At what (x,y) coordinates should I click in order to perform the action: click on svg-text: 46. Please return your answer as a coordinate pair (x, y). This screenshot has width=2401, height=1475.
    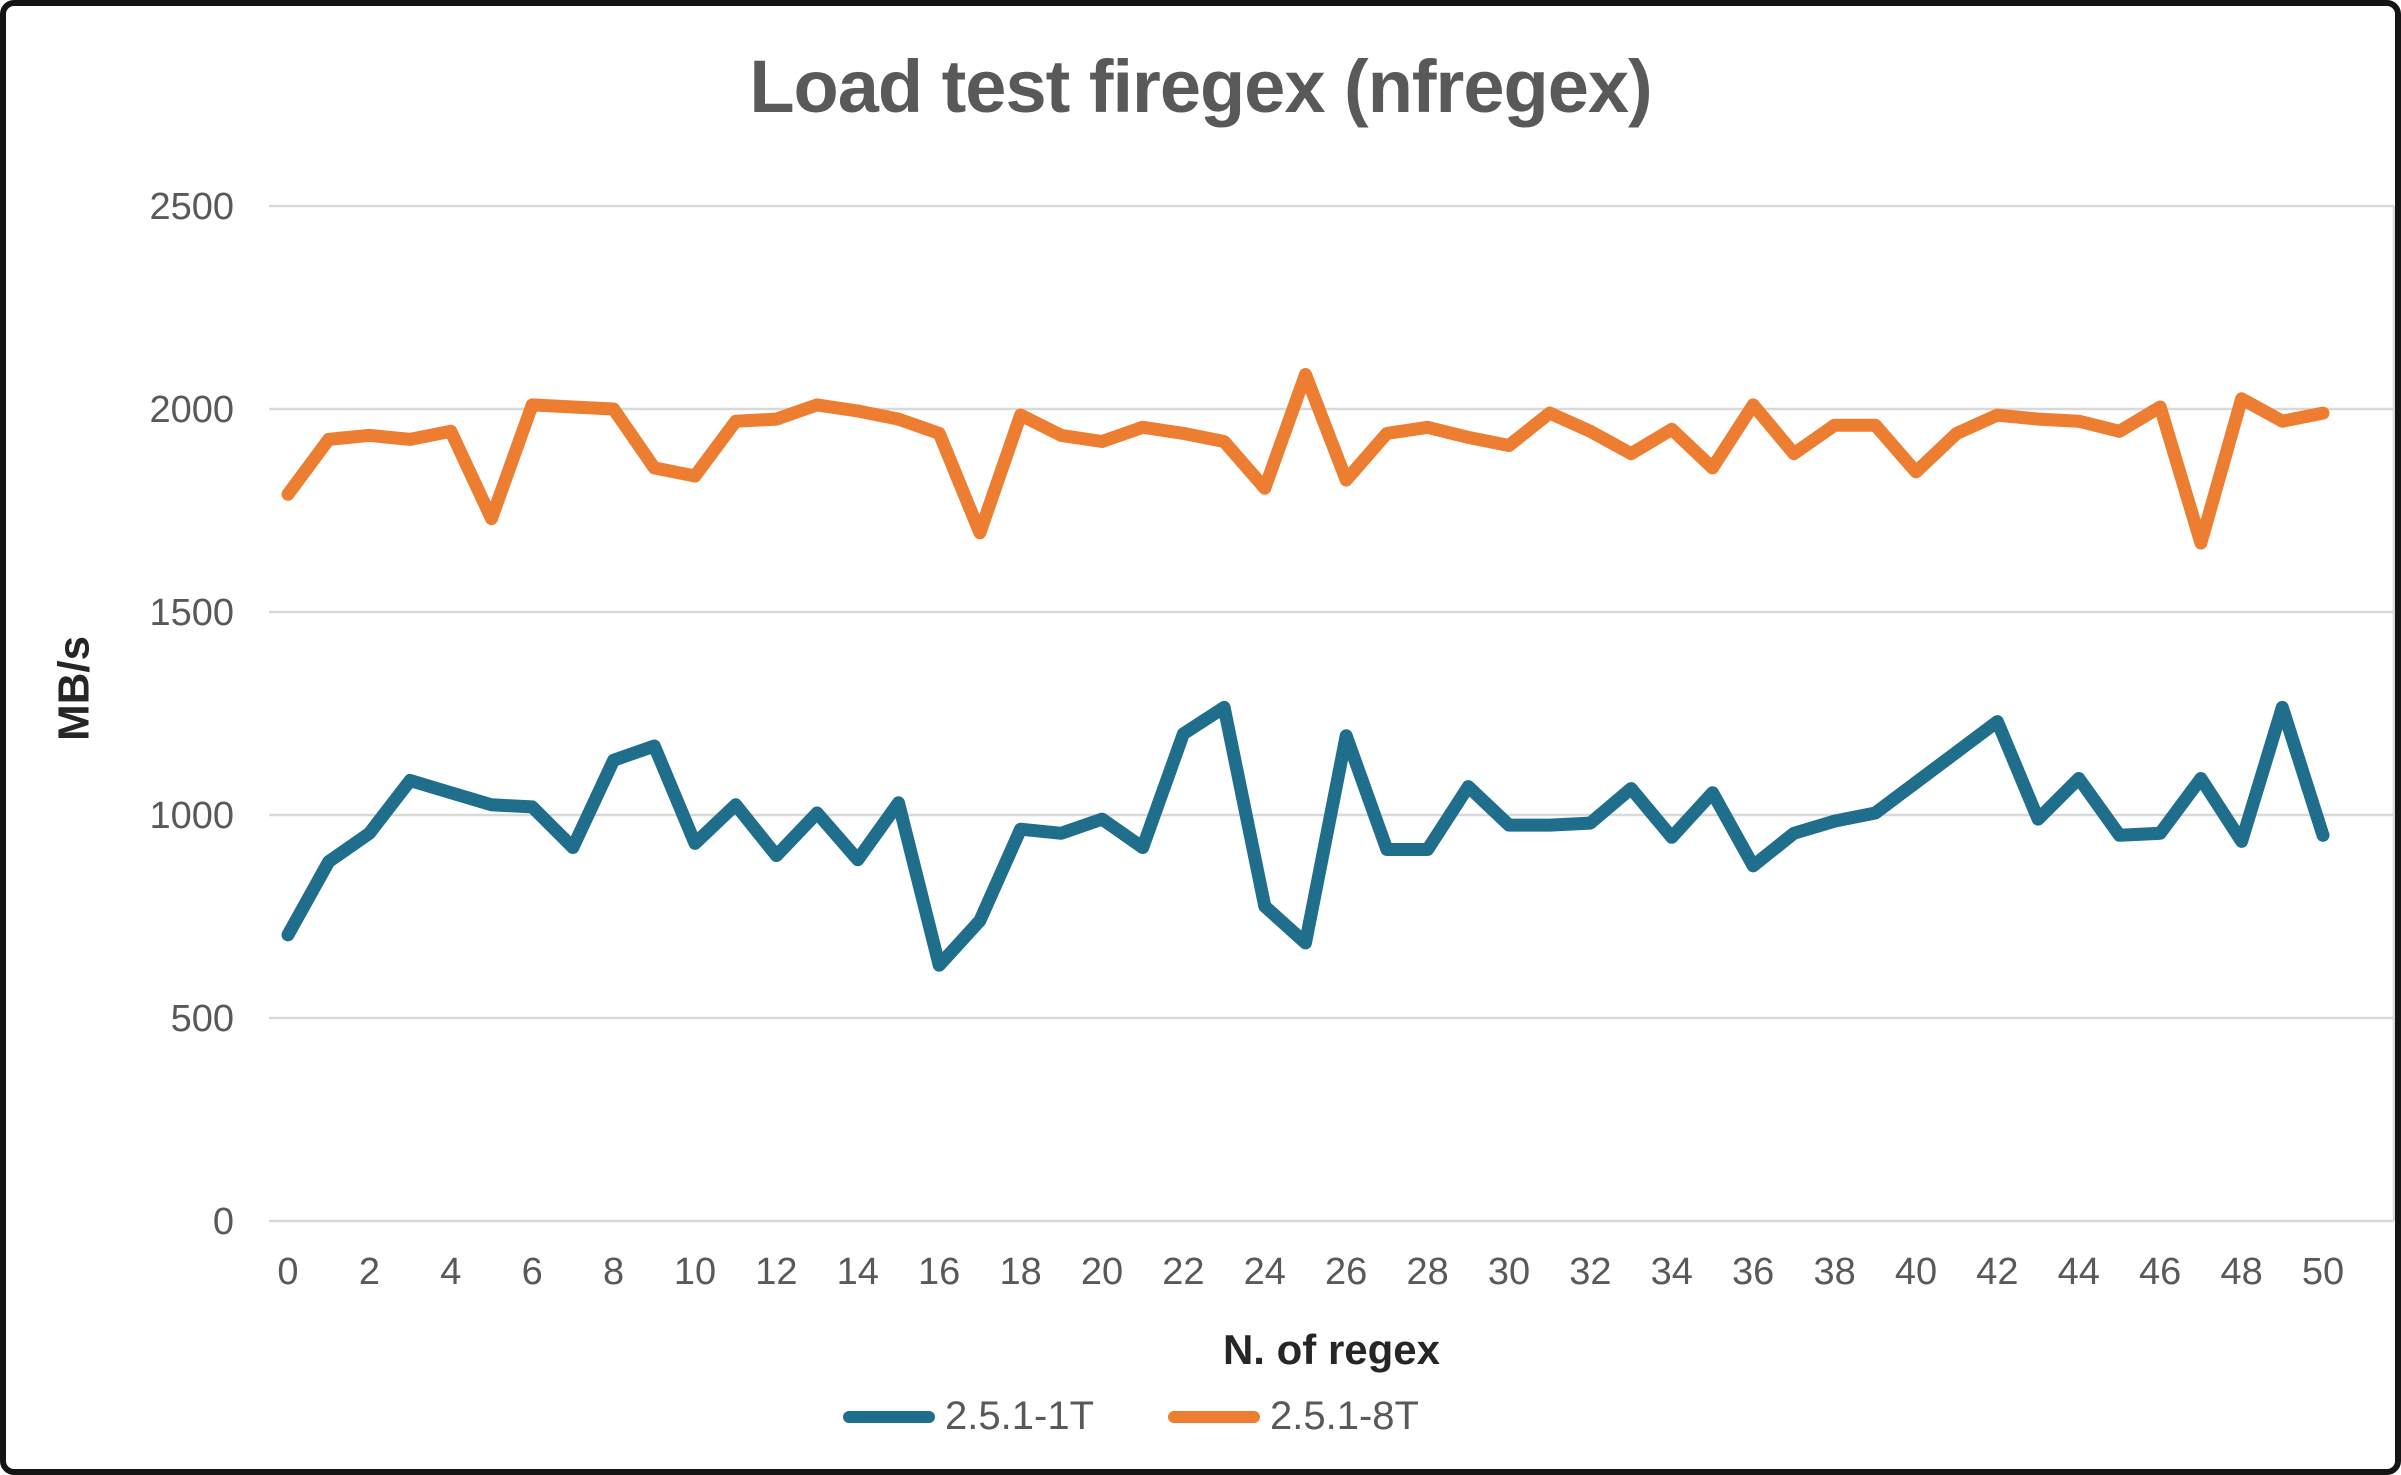
    Looking at the image, I should click on (2160, 1272).